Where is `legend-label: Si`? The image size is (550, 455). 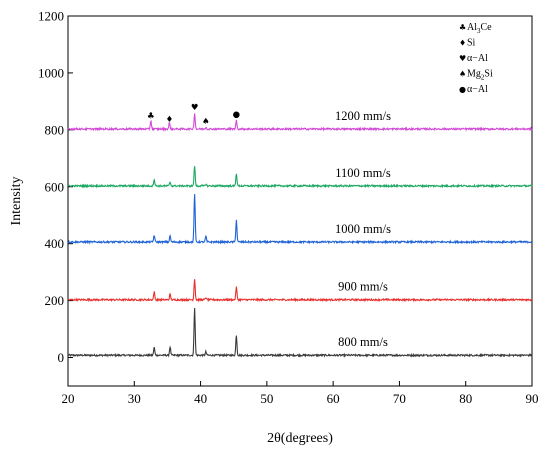 legend-label: Si is located at coordinates (471, 43).